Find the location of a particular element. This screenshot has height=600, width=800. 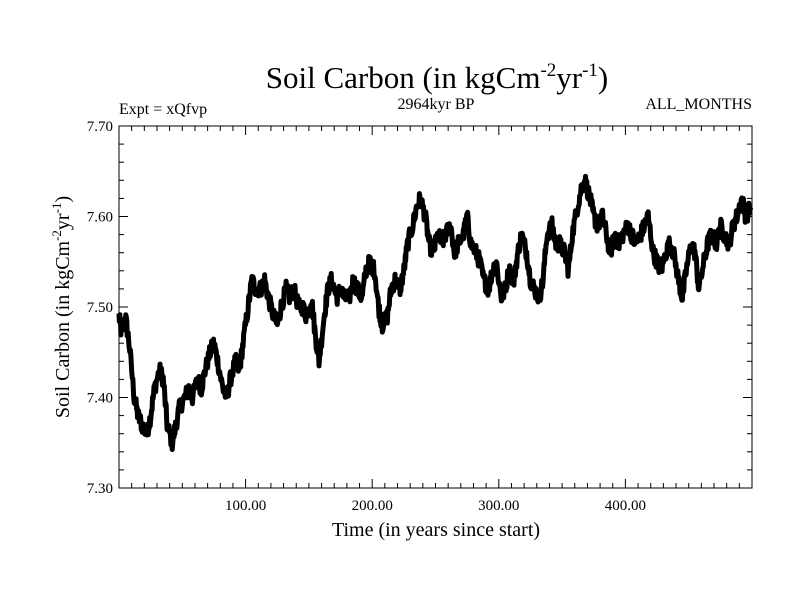

experiment-label: Expt = xQfvp is located at coordinates (163, 109).